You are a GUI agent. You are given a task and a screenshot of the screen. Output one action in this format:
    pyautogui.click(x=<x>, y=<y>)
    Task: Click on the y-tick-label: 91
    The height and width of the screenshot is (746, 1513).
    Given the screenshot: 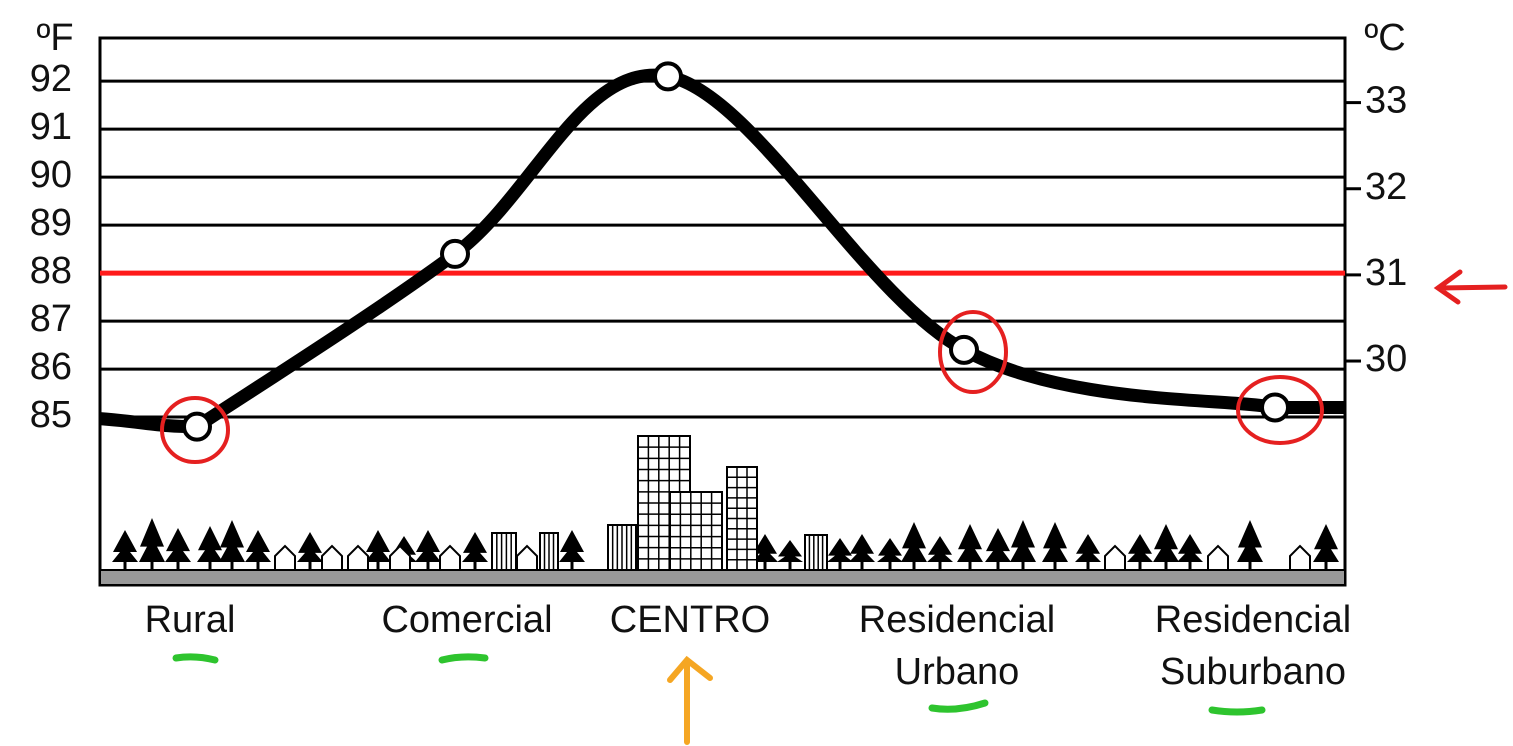 What is the action you would take?
    pyautogui.click(x=51, y=127)
    